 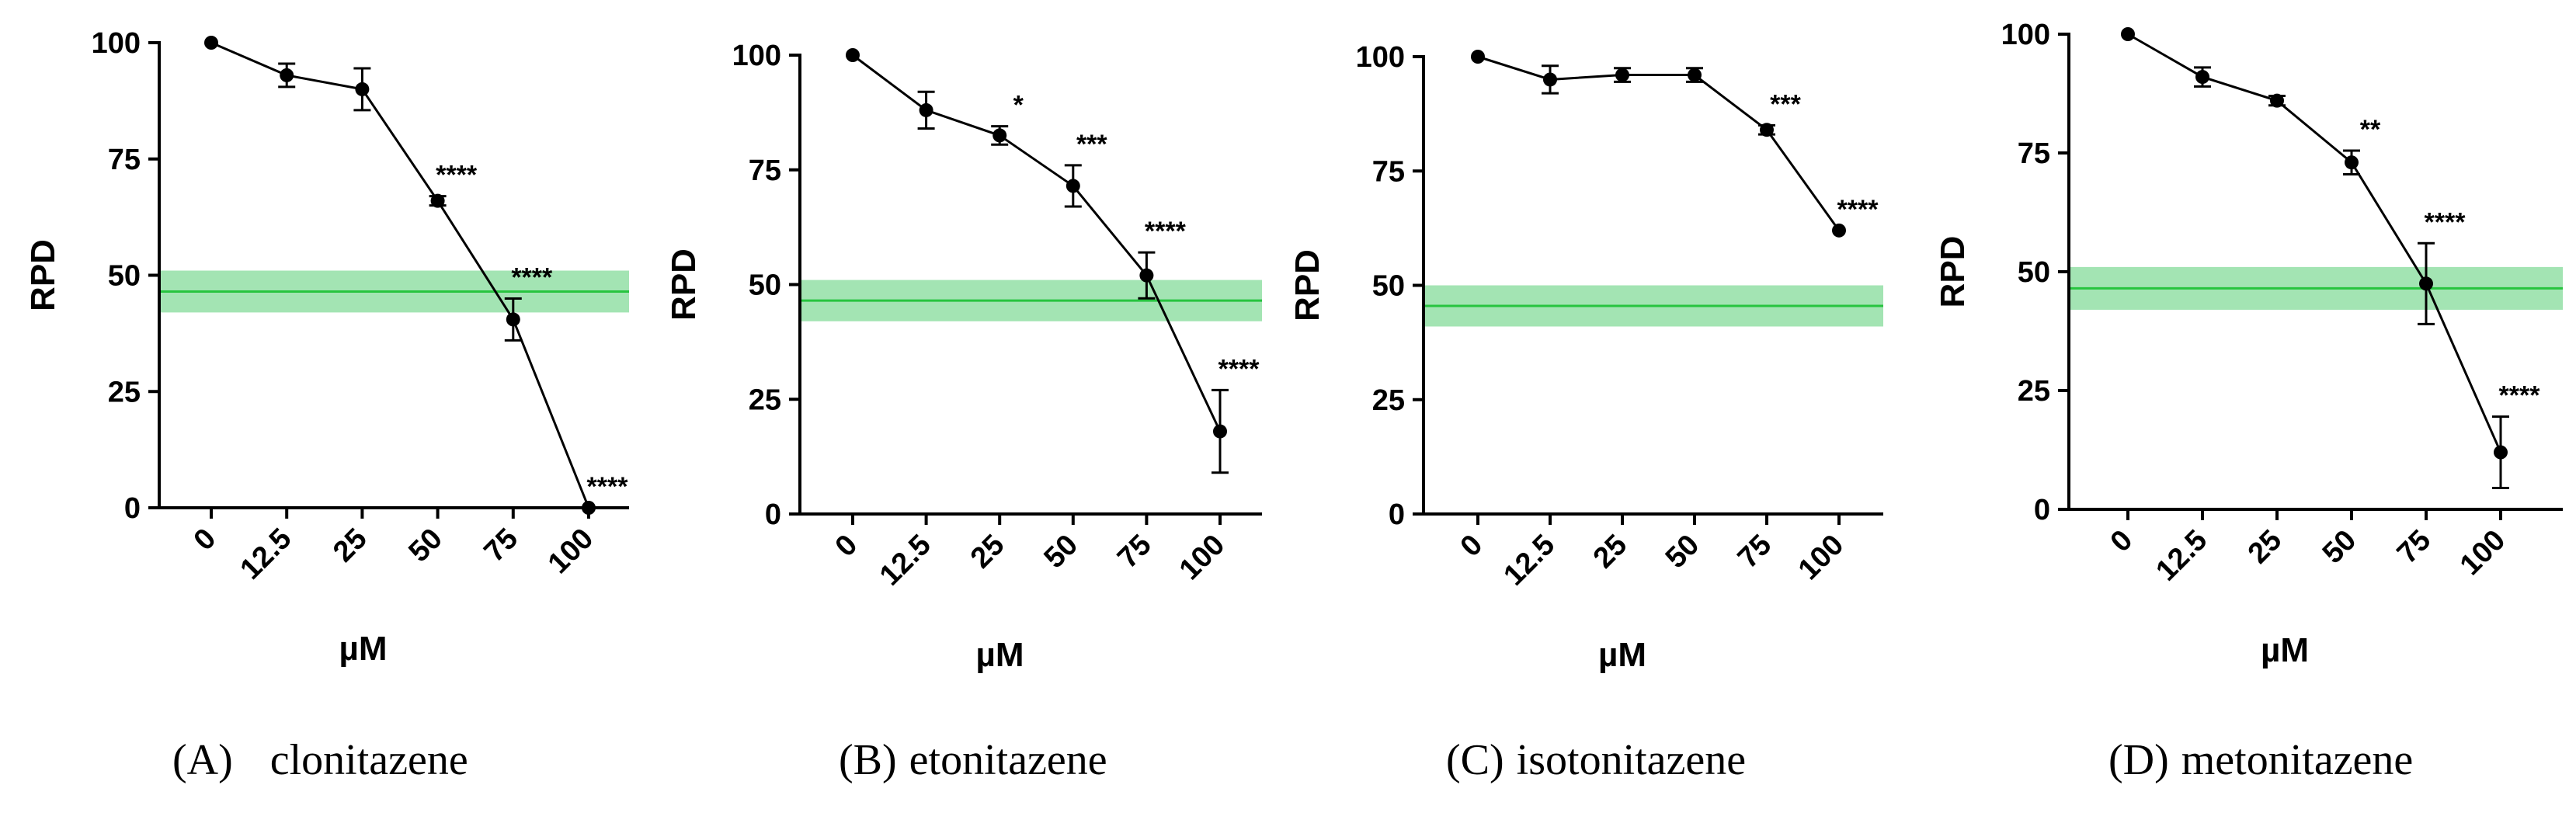 I want to click on significance-label: **, so click(x=2370, y=129).